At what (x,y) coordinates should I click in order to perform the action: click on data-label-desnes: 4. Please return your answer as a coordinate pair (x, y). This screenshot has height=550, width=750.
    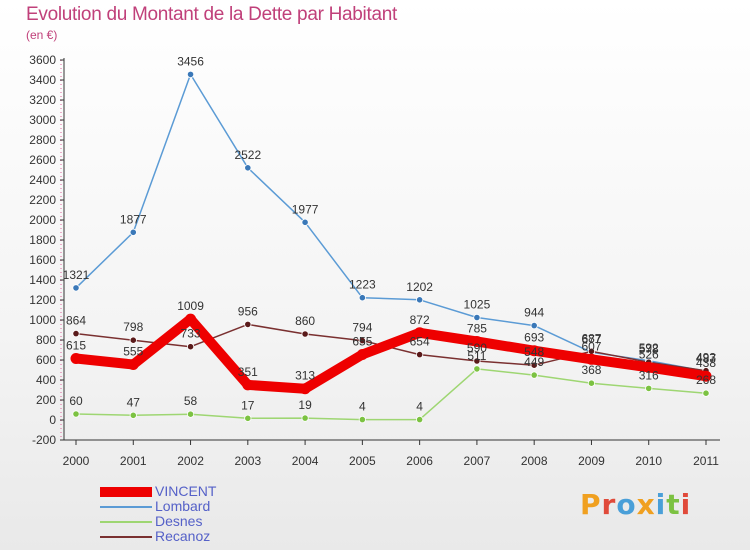
    Looking at the image, I should click on (362, 407).